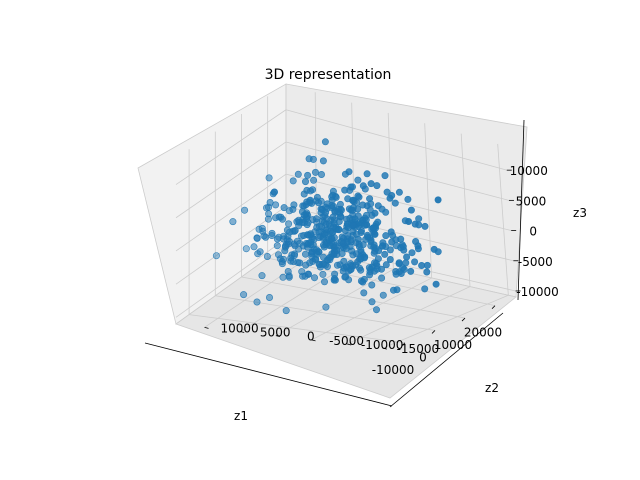 This screenshot has height=480, width=640. Describe the element at coordinates (529, 171) in the screenshot. I see `z-tick-label: 10000` at that location.